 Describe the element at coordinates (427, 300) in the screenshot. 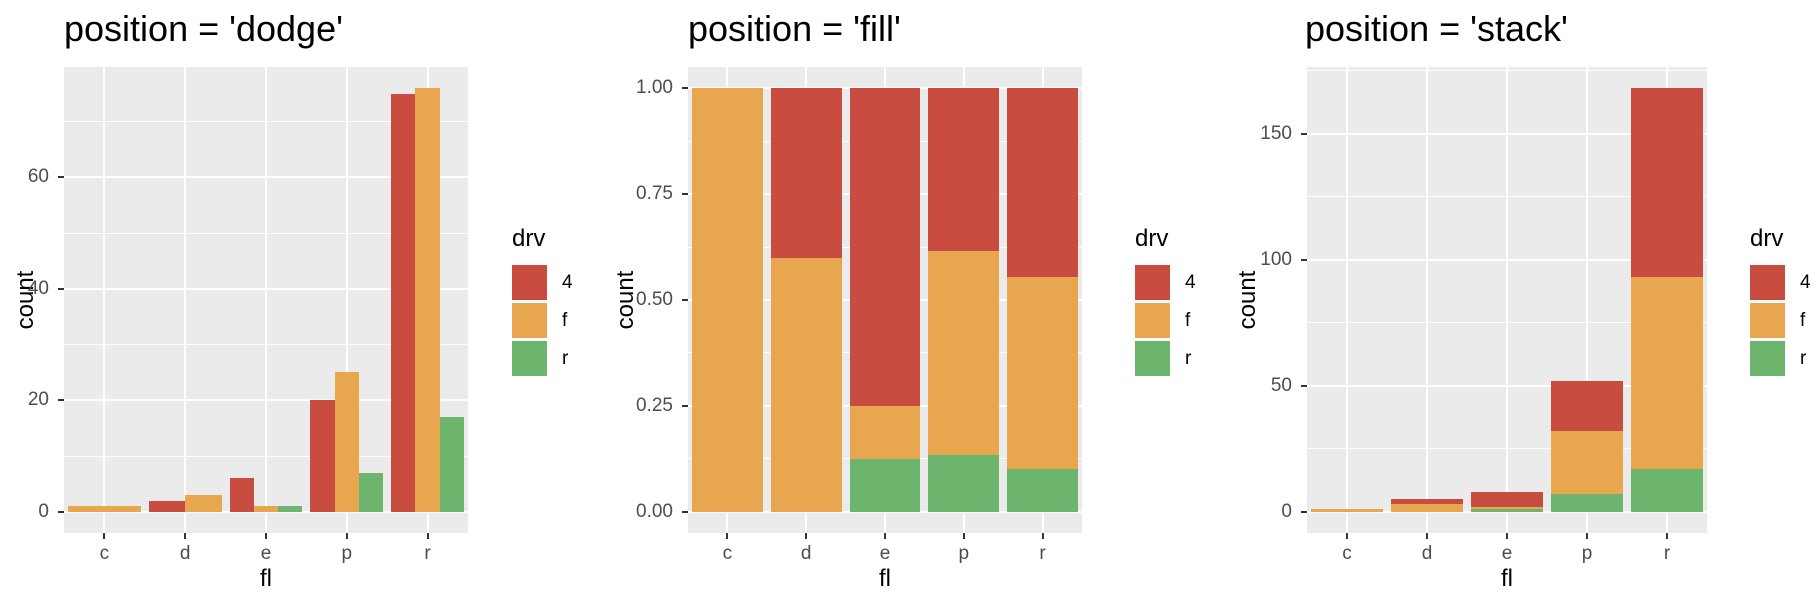

I see `bar-r-f` at that location.